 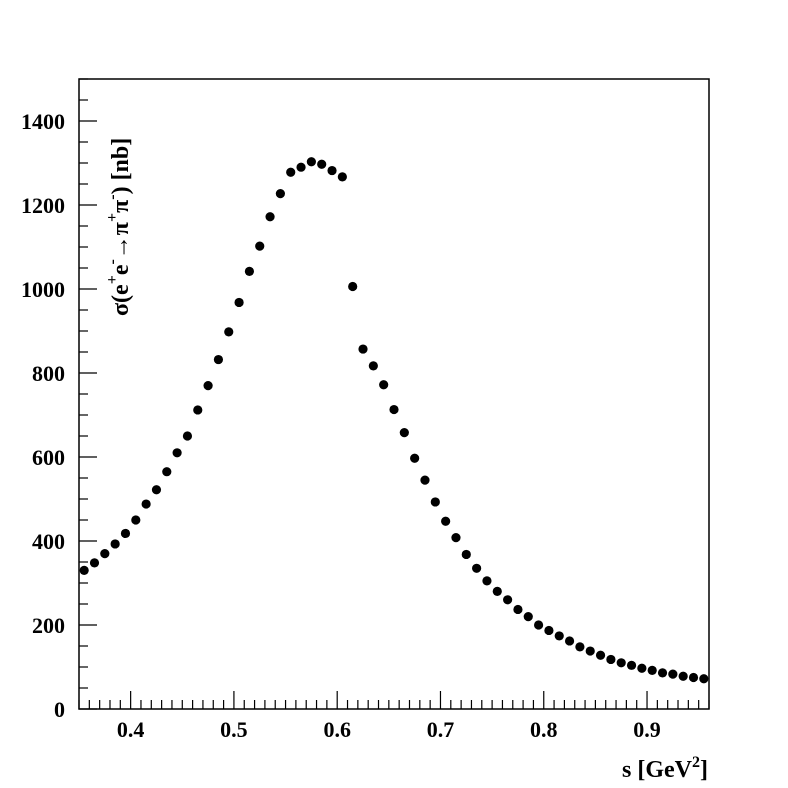 What do you see at coordinates (131, 729) in the screenshot?
I see `x-tick-label: 0.4` at bounding box center [131, 729].